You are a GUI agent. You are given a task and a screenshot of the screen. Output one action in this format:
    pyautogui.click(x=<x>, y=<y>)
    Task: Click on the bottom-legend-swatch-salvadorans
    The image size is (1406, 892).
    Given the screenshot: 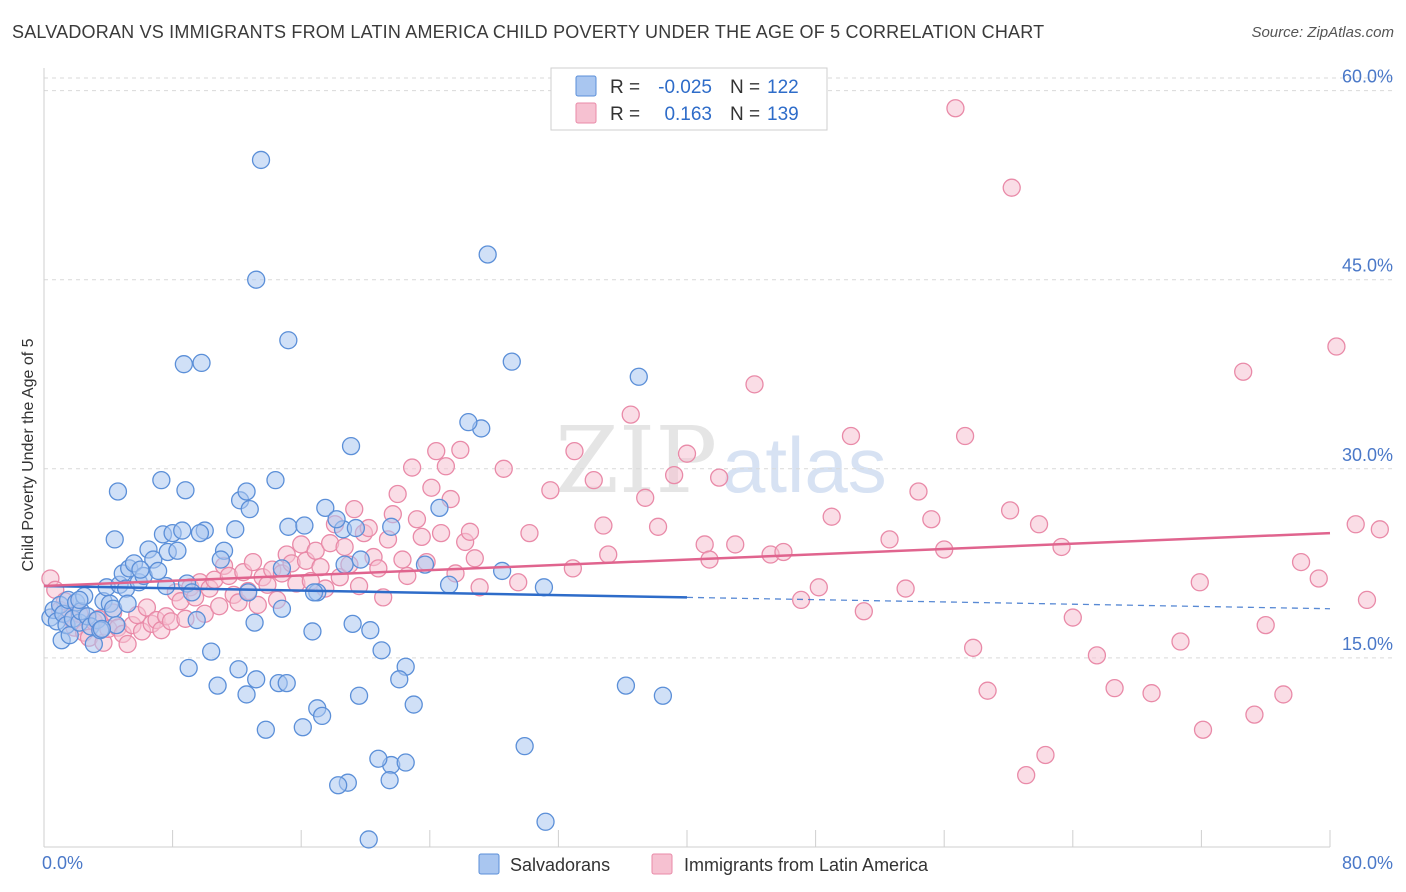 What is the action you would take?
    pyautogui.click(x=489, y=864)
    